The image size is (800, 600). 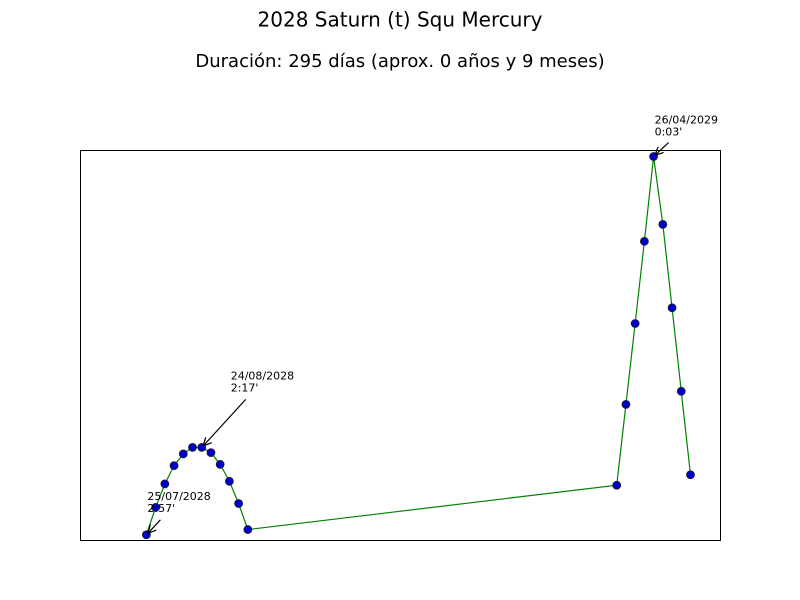 What do you see at coordinates (245, 387) in the screenshot?
I see `annotation-label: 2:17'` at bounding box center [245, 387].